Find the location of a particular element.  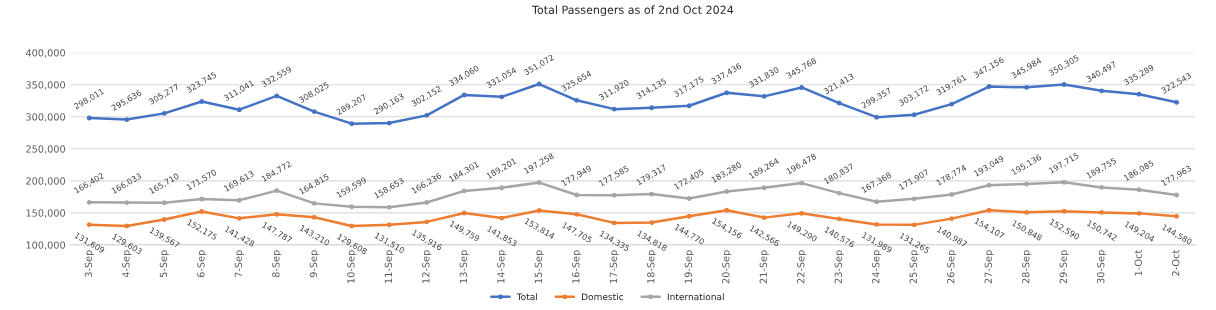

legend-label: International is located at coordinates (695, 297).